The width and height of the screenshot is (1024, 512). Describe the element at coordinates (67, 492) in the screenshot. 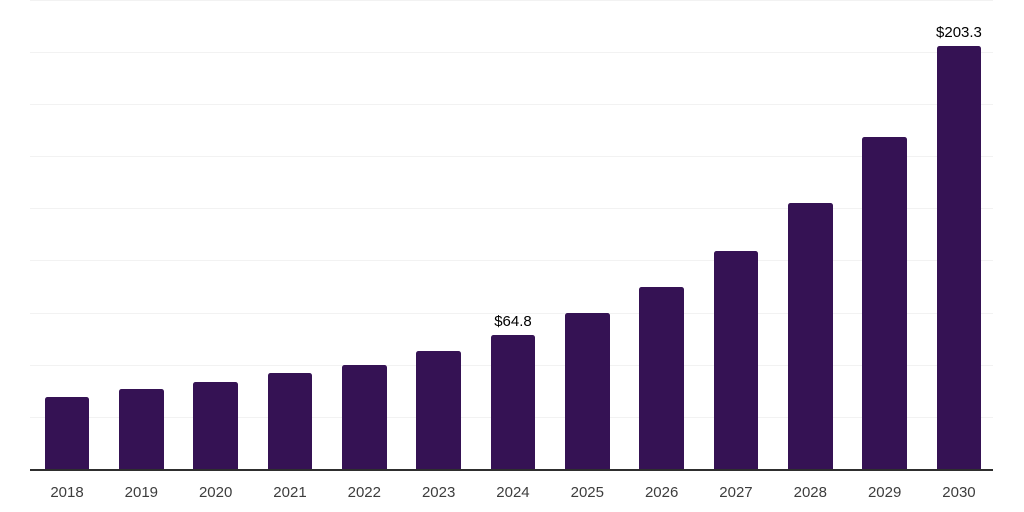

I see `x-axis-label-2018: 2018` at that location.